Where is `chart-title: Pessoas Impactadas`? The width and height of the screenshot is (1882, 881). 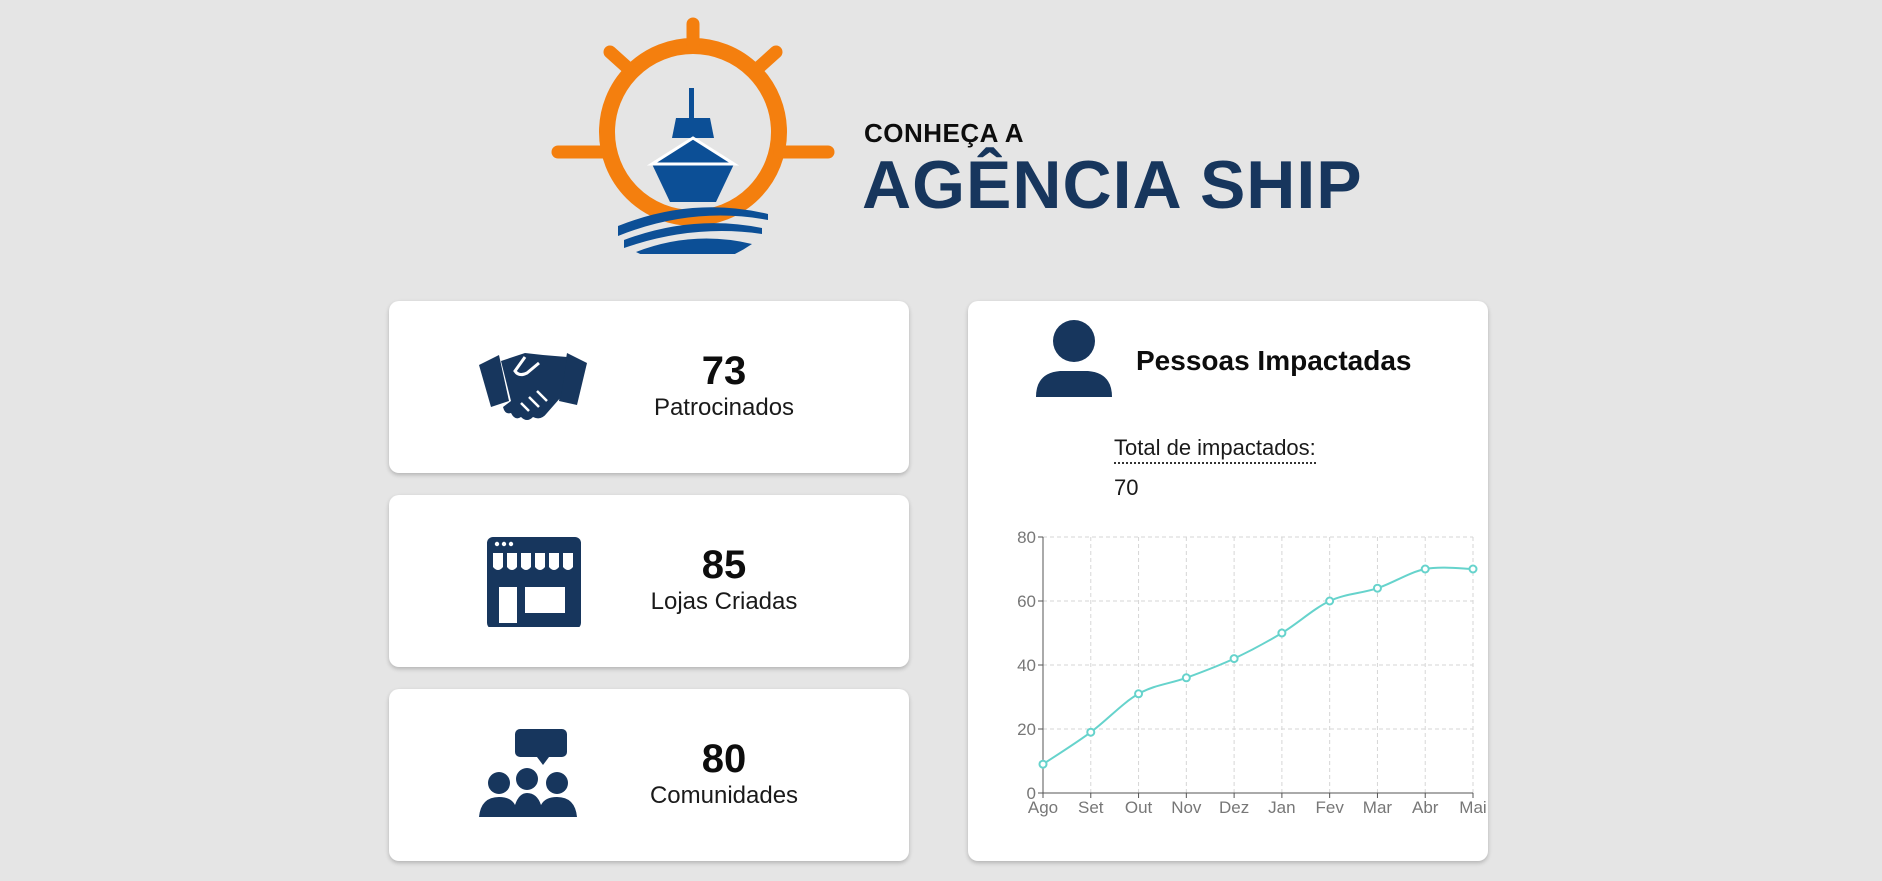 chart-title: Pessoas Impactadas is located at coordinates (1274, 360).